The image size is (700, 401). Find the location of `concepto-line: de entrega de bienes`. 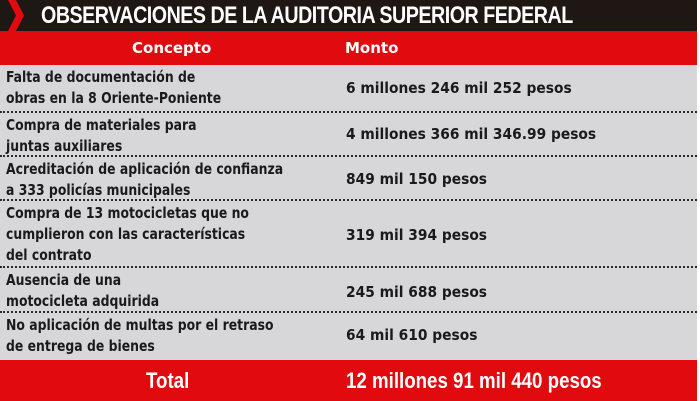

concepto-line: de entrega de bienes is located at coordinates (80, 346).